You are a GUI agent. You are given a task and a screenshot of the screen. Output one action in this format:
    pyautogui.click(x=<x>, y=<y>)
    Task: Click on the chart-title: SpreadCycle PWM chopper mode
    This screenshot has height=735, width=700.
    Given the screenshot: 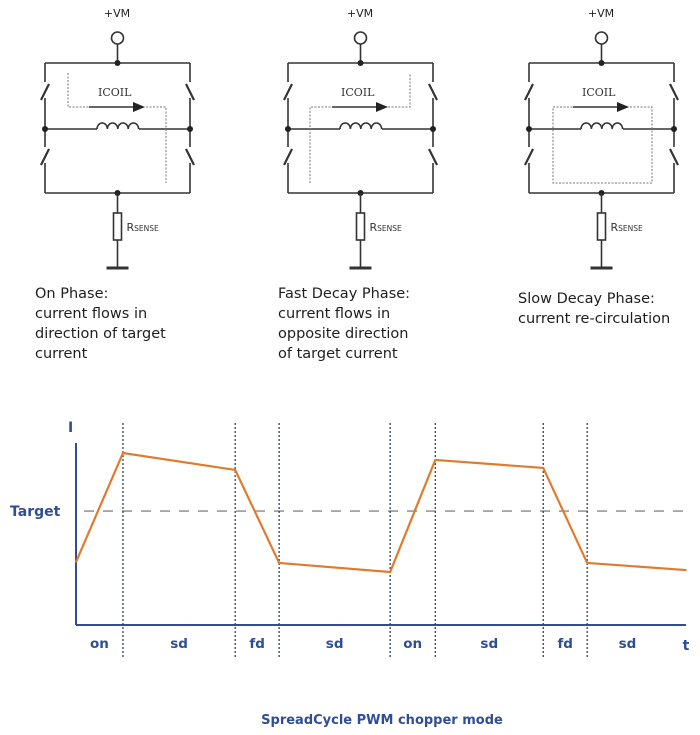 What is the action you would take?
    pyautogui.click(x=382, y=720)
    